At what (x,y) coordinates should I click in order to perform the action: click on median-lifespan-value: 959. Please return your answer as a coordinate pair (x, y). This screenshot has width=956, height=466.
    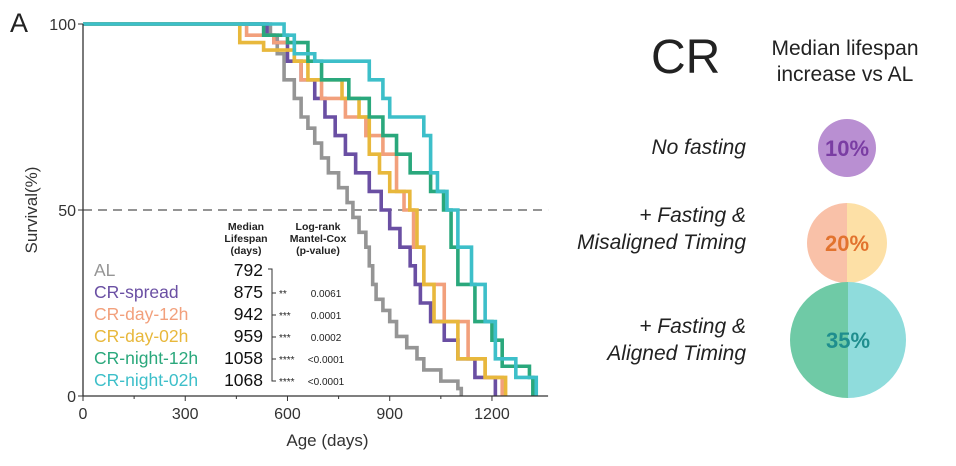
    Looking at the image, I should click on (248, 336).